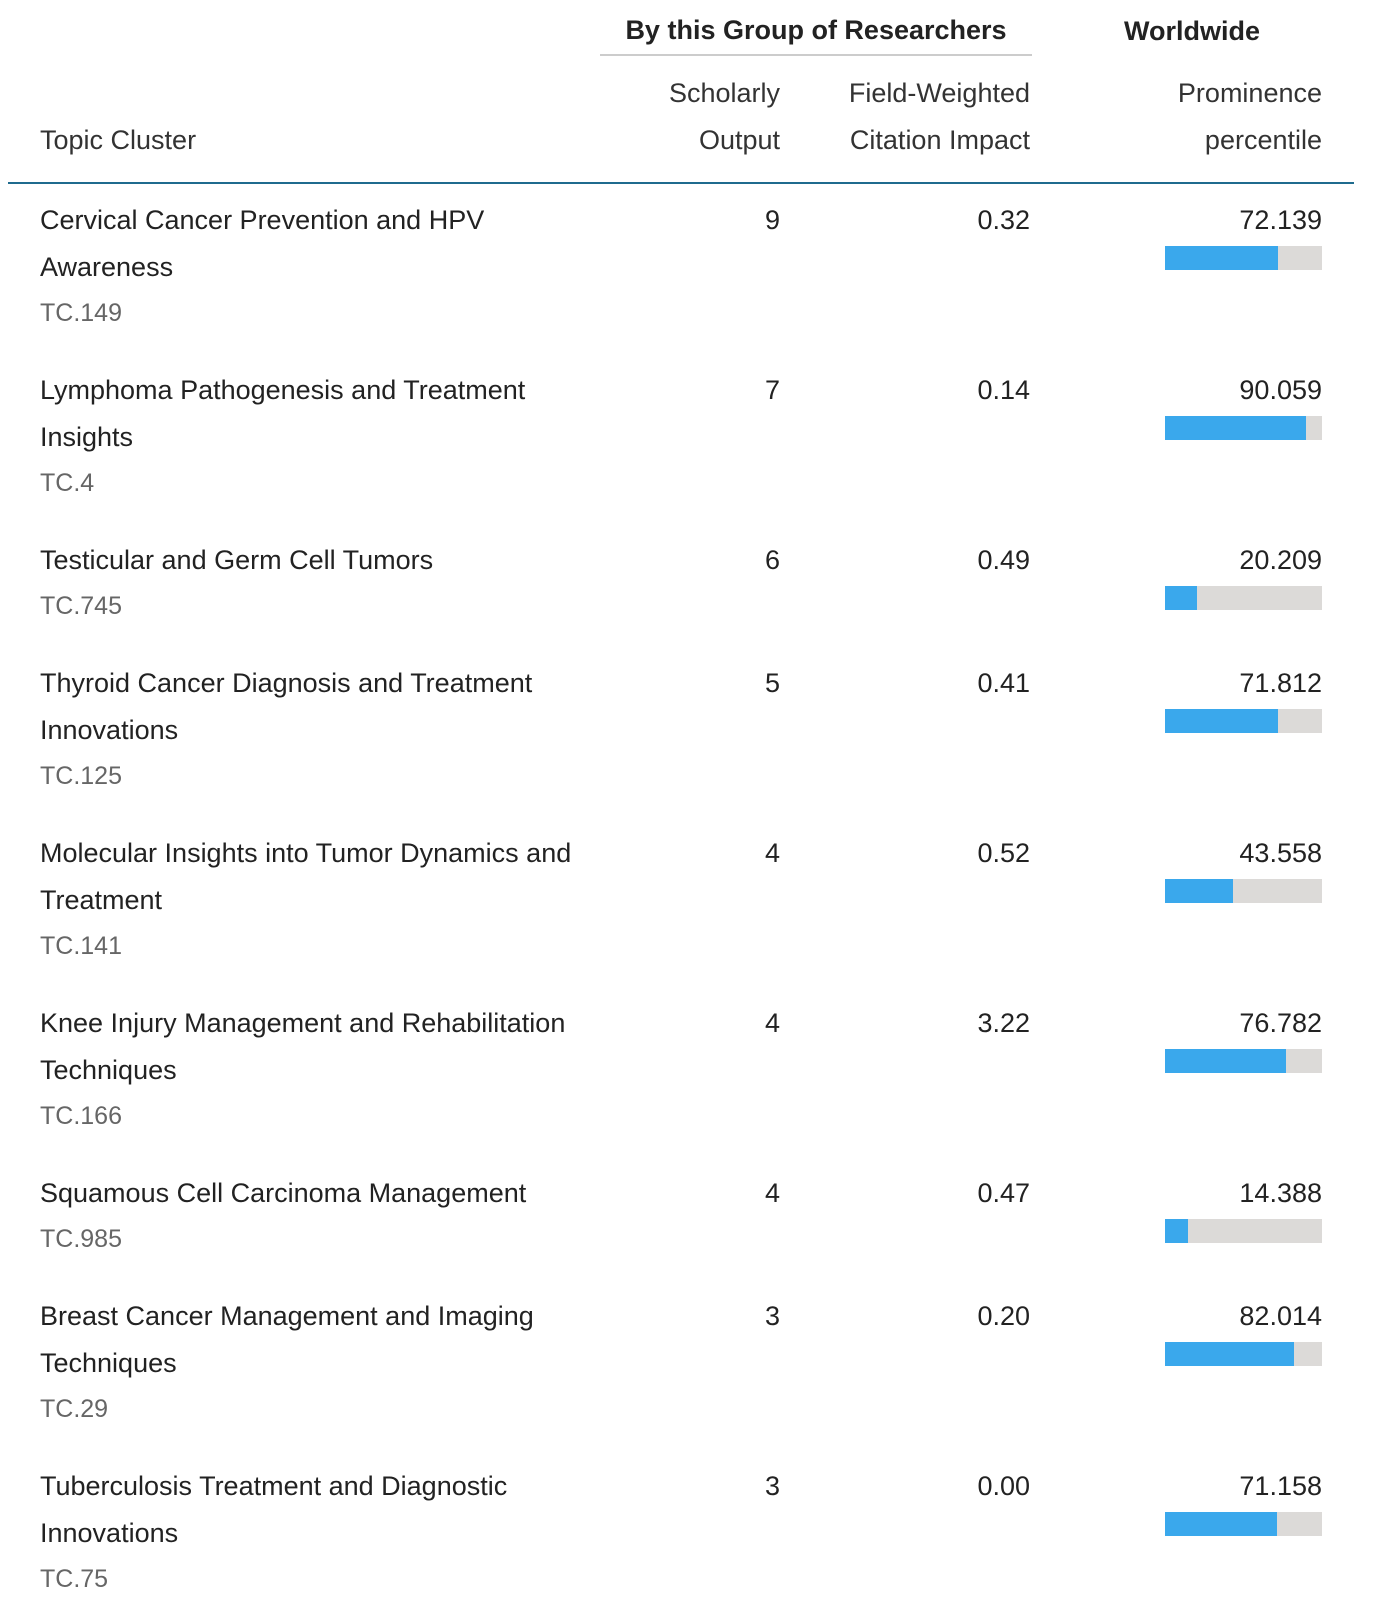 This screenshot has height=1605, width=1388. I want to click on percentile-cell: 71.158, so click(1176, 1532).